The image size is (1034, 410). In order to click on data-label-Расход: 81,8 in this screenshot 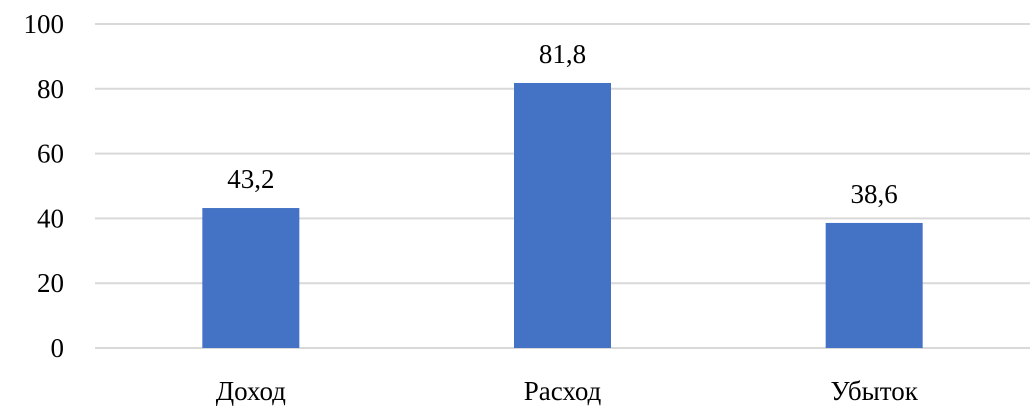, I will do `click(562, 54)`.